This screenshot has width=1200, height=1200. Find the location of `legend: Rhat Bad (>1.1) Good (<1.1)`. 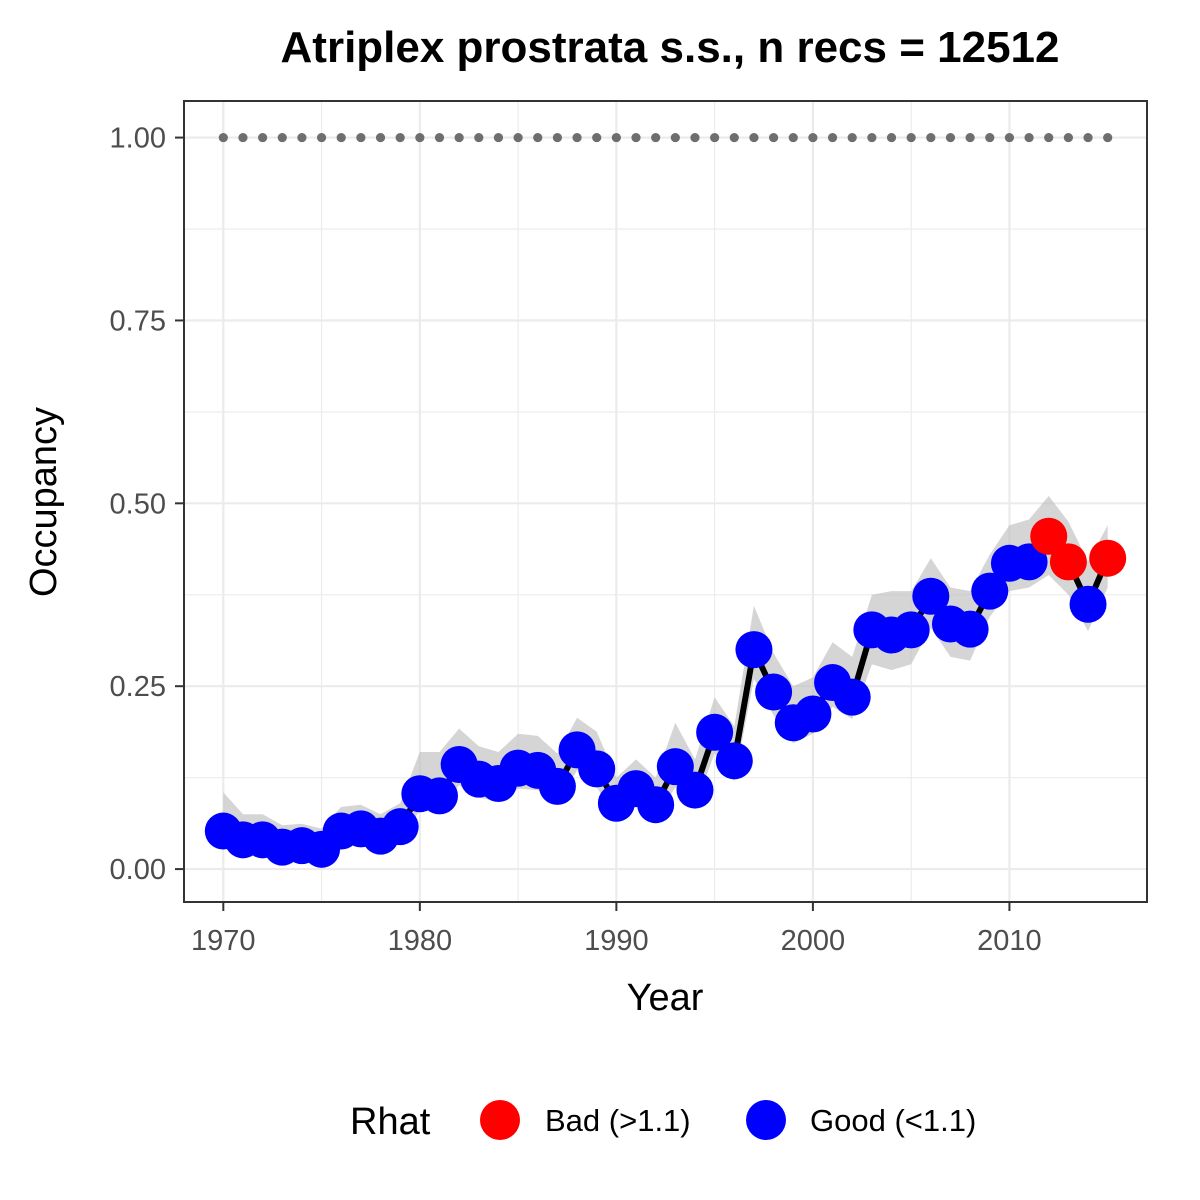

legend: Rhat Bad (>1.1) Good (<1.1) is located at coordinates (663, 1121).